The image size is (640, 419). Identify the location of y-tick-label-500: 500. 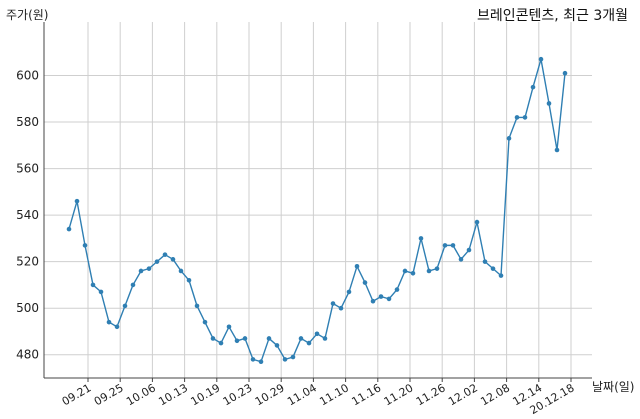
(27, 308).